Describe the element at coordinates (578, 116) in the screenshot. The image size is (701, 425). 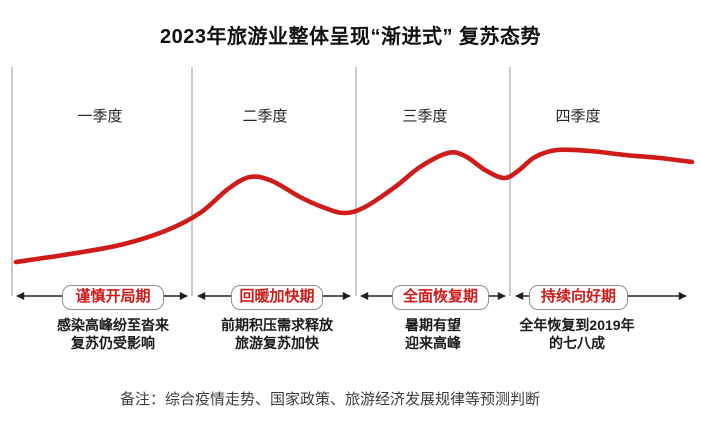
I see `quarter-label-q4: 四季度` at that location.